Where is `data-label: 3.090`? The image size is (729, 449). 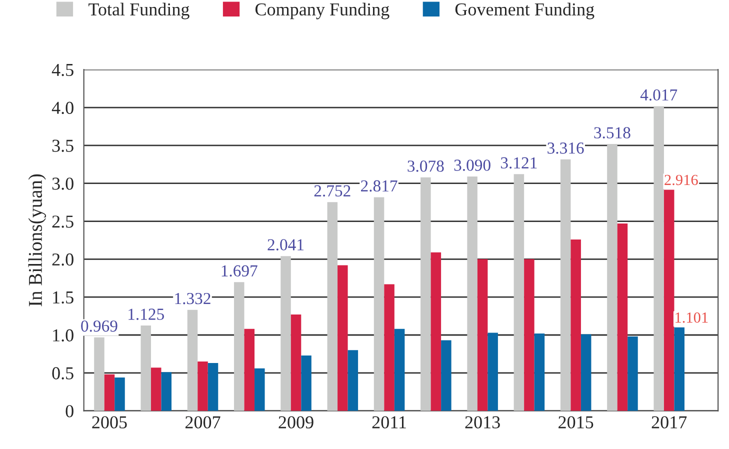
data-label: 3.090 is located at coordinates (472, 165).